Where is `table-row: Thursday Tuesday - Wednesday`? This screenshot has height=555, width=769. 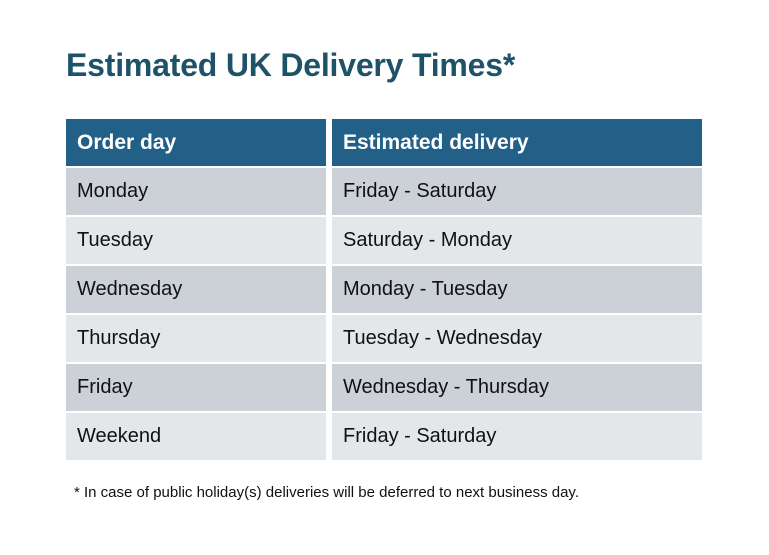
table-row: Thursday Tuesday - Wednesday is located at coordinates (384, 338).